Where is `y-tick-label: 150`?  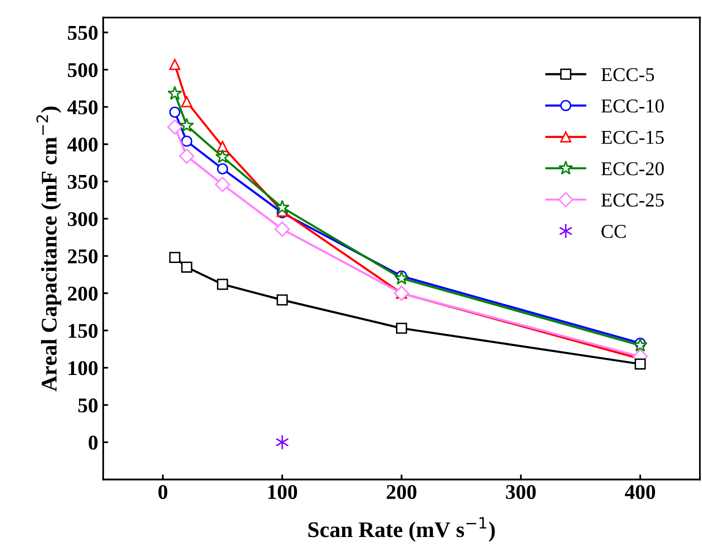 y-tick-label: 150 is located at coordinates (83, 331).